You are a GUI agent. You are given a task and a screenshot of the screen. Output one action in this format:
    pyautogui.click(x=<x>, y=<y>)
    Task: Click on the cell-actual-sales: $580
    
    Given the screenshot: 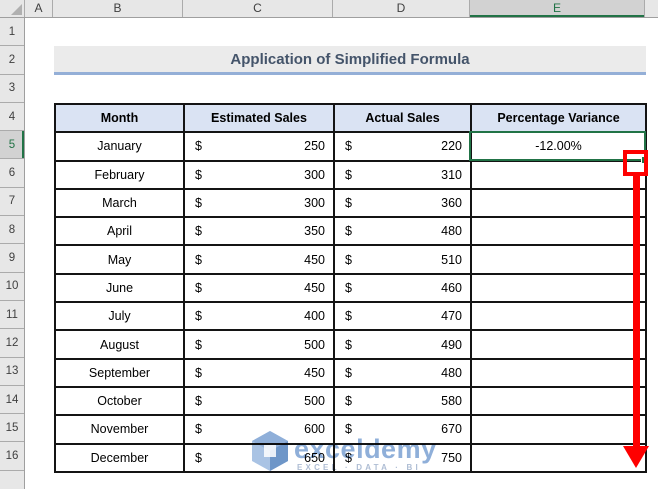 What is the action you would take?
    pyautogui.click(x=402, y=401)
    